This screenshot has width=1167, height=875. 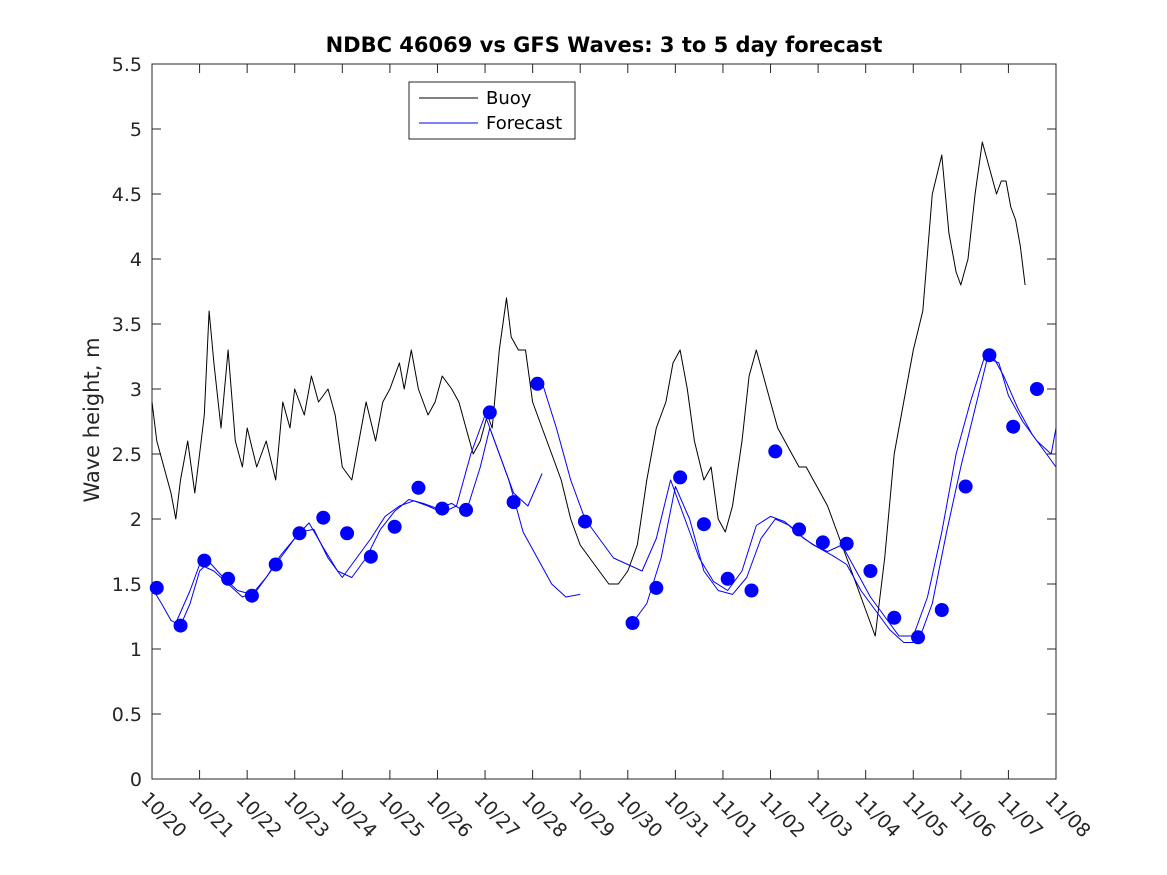 What do you see at coordinates (509, 98) in the screenshot?
I see `legend-label-buoy: Buoy` at bounding box center [509, 98].